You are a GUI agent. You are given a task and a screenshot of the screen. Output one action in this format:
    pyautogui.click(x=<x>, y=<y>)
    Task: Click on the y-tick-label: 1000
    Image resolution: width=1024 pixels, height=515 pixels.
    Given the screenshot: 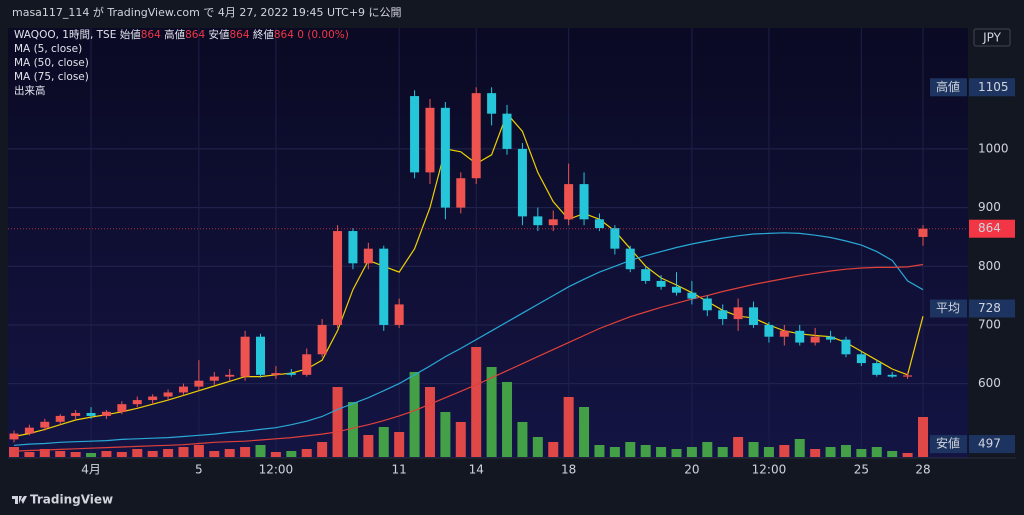 What is the action you would take?
    pyautogui.click(x=993, y=148)
    